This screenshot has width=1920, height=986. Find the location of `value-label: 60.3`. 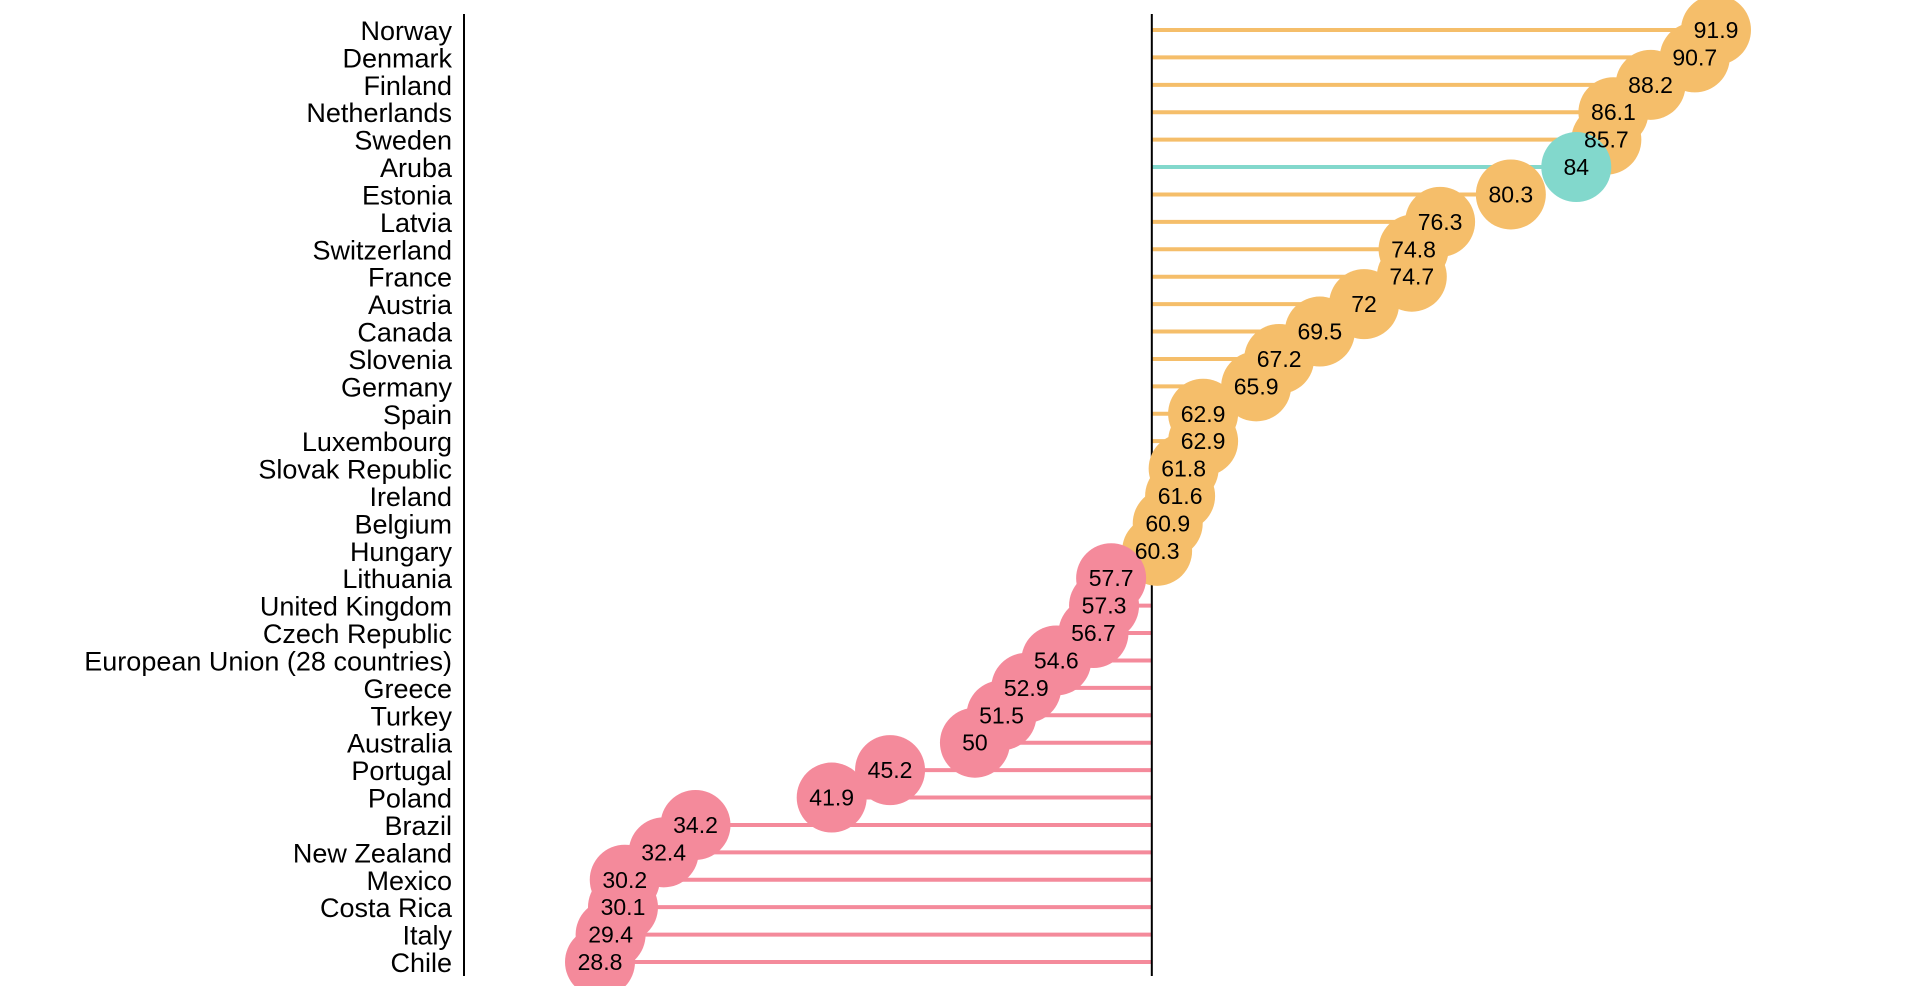

value-label: 60.3 is located at coordinates (1157, 551).